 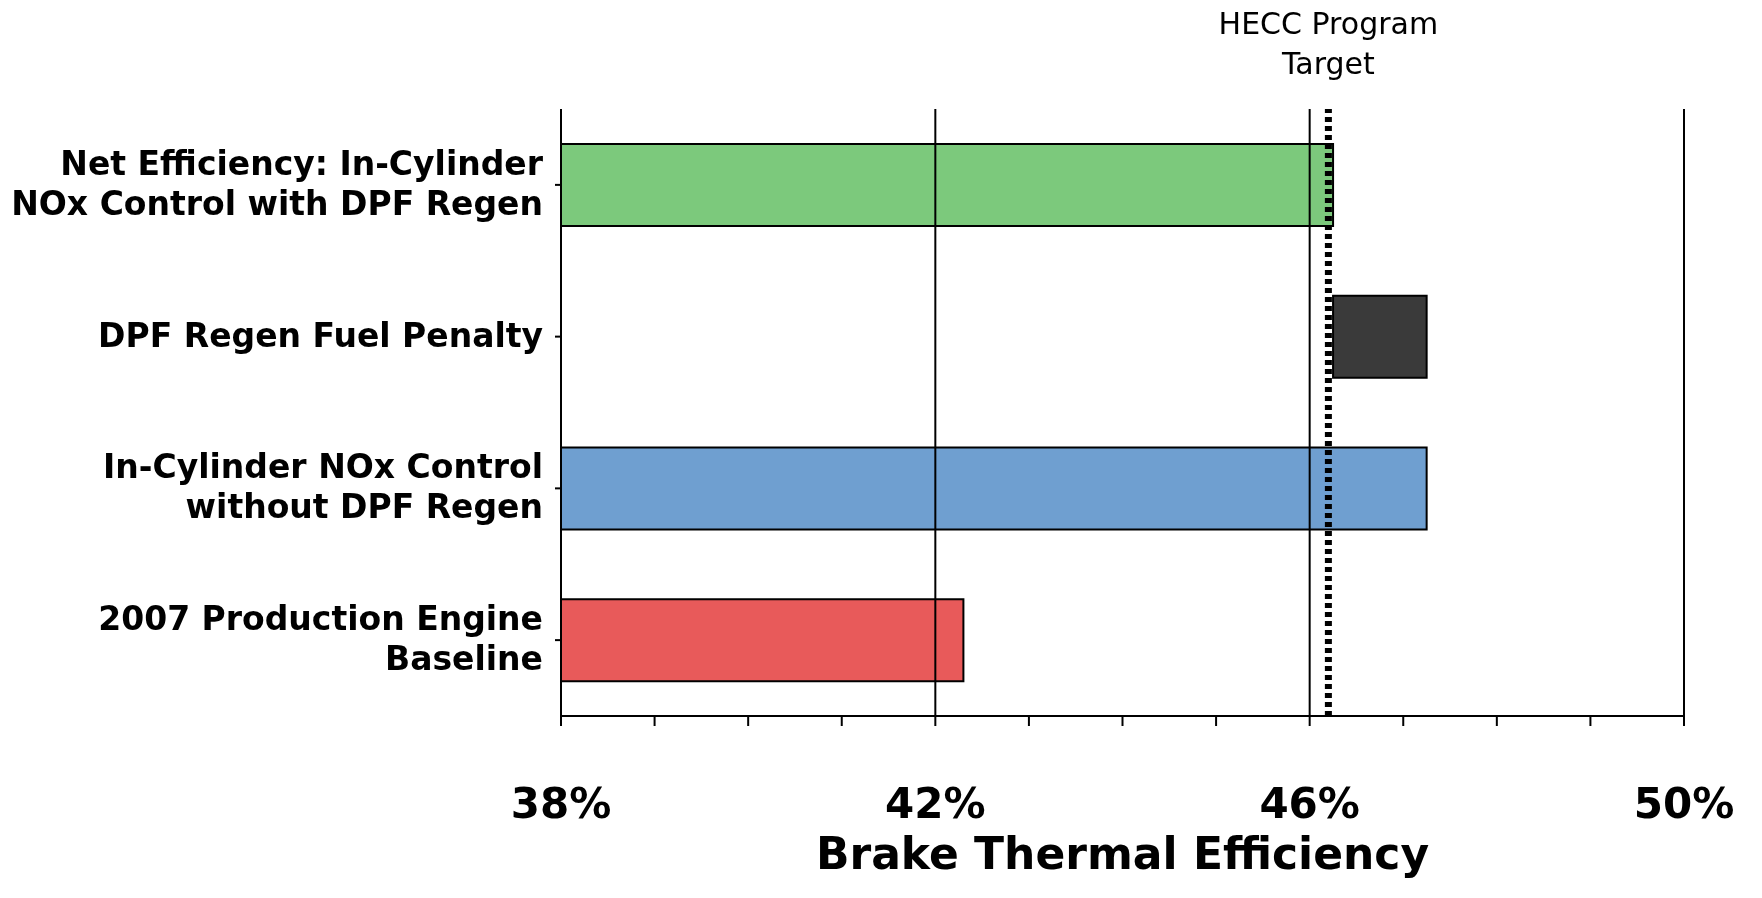 I want to click on x-tick-label: 50%, so click(x=1684, y=803).